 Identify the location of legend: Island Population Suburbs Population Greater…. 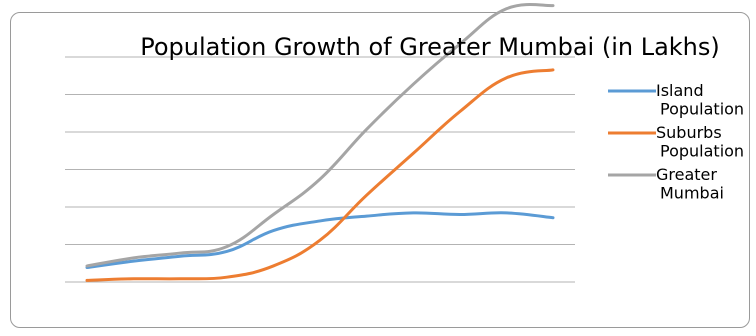
(676, 142).